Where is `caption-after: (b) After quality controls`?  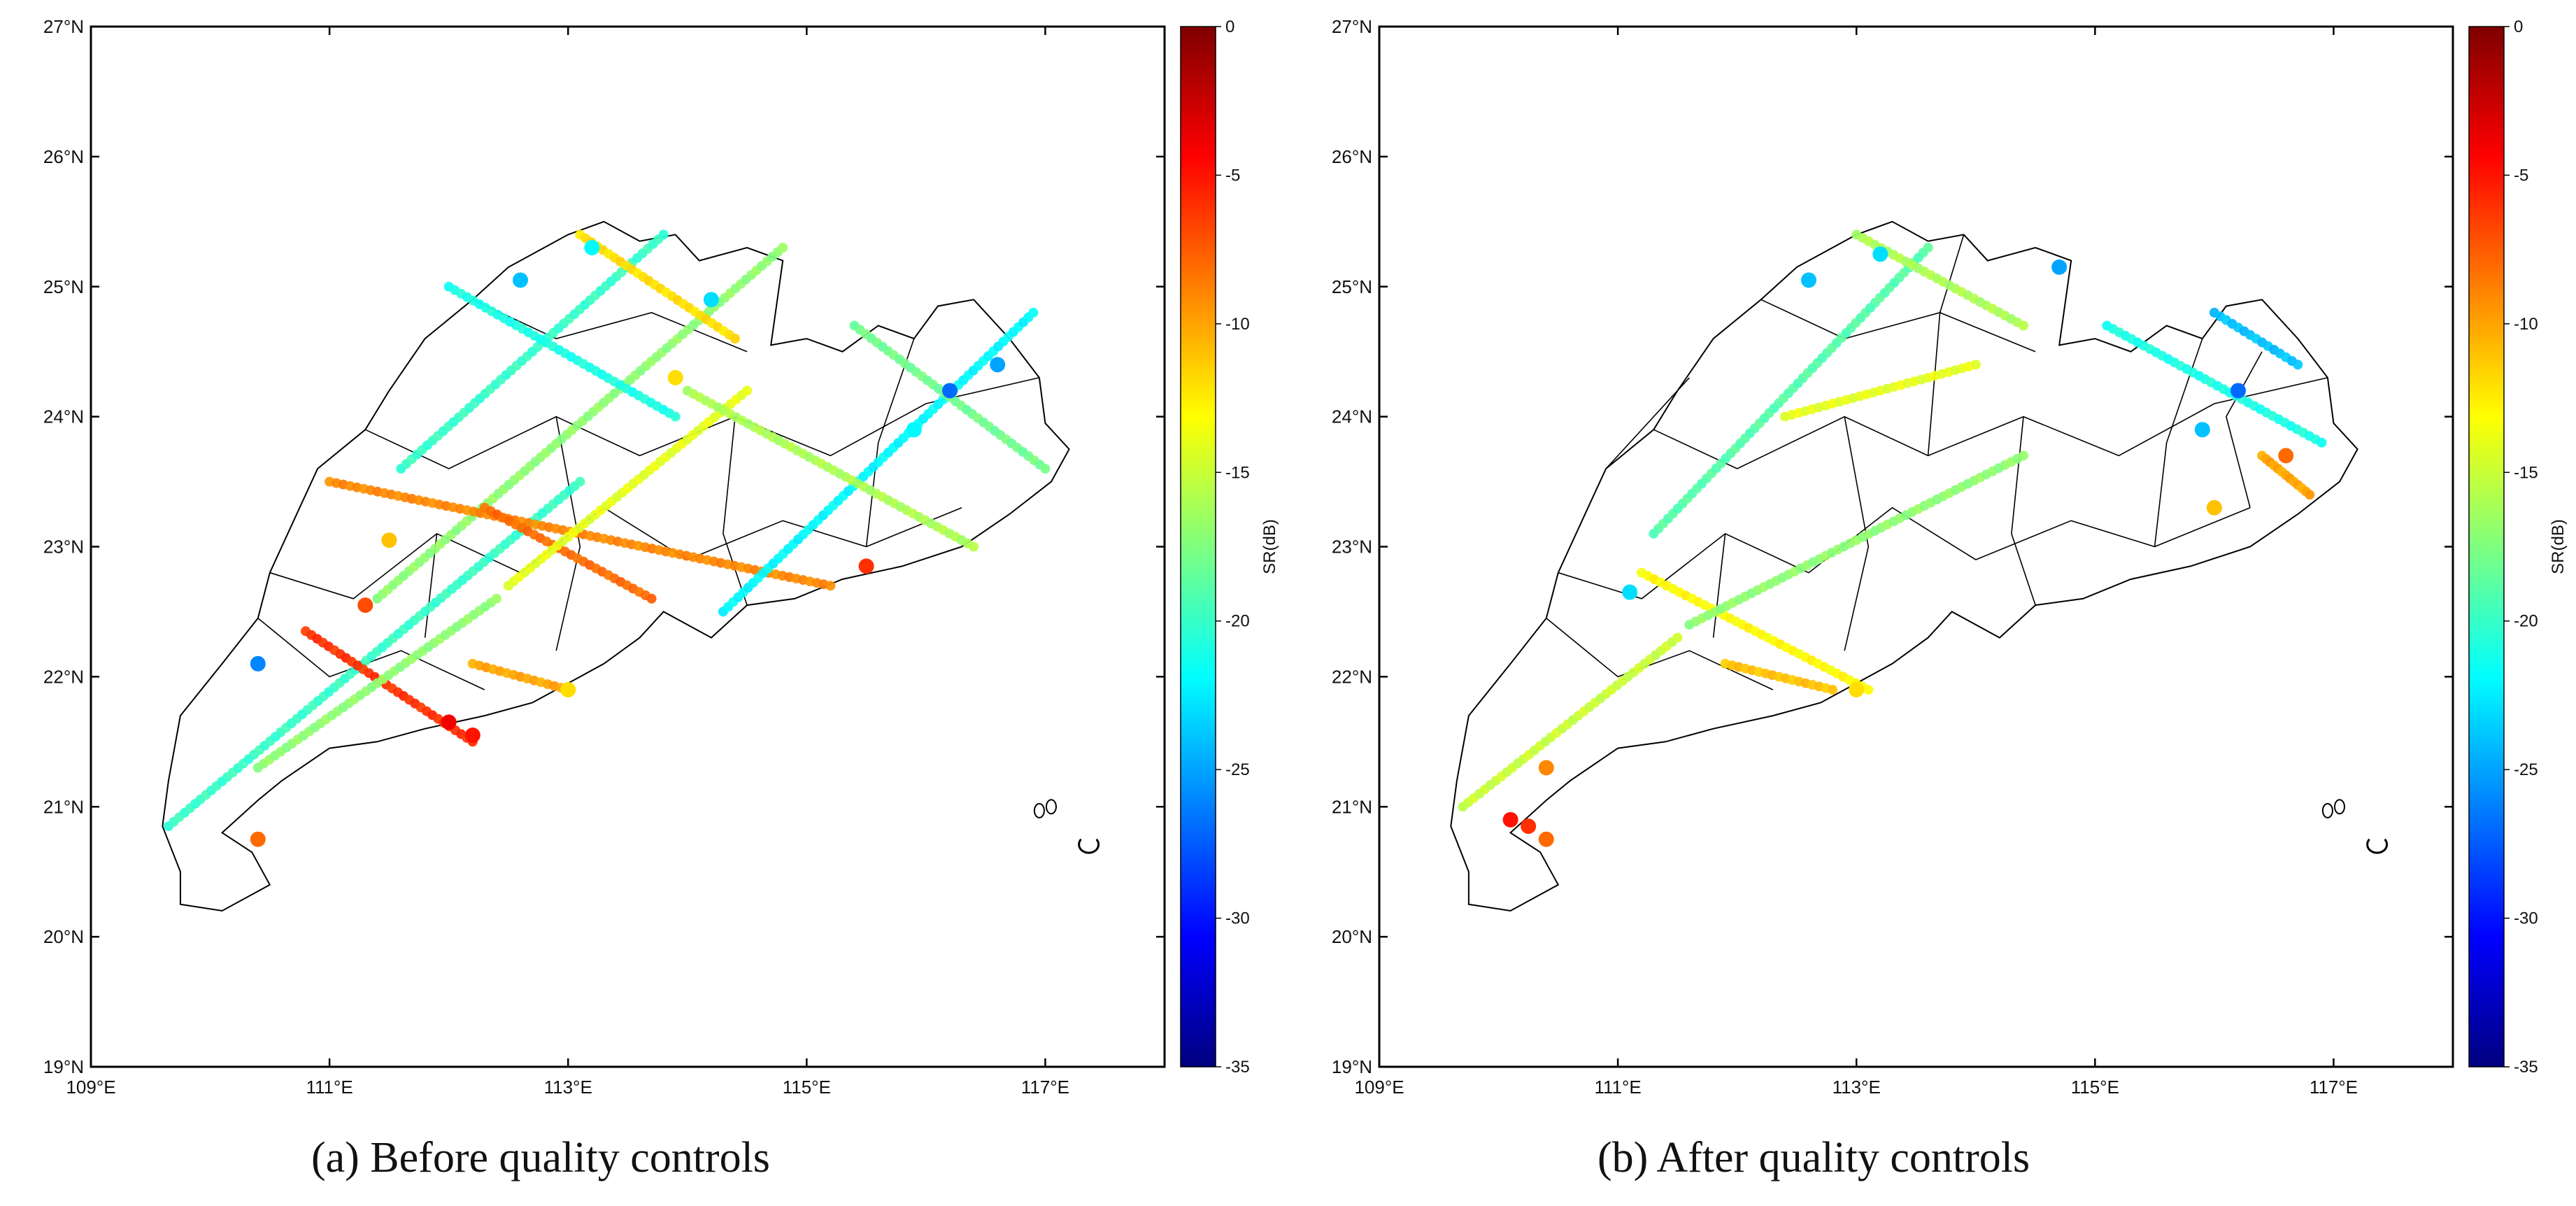
caption-after: (b) After quality controls is located at coordinates (1813, 1158).